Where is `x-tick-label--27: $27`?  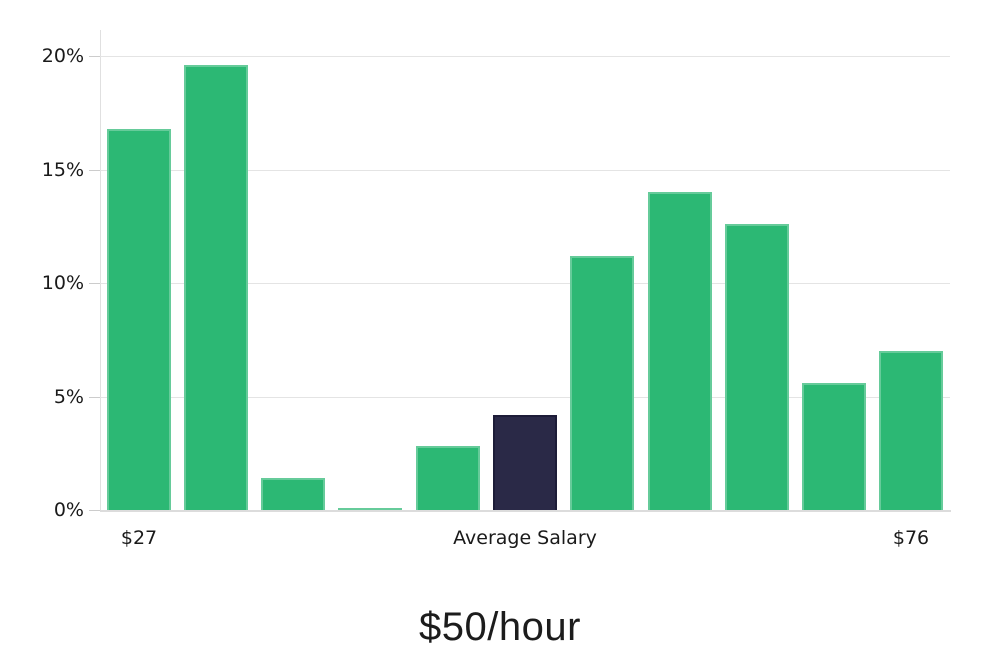 x-tick-label--27: $27 is located at coordinates (139, 538).